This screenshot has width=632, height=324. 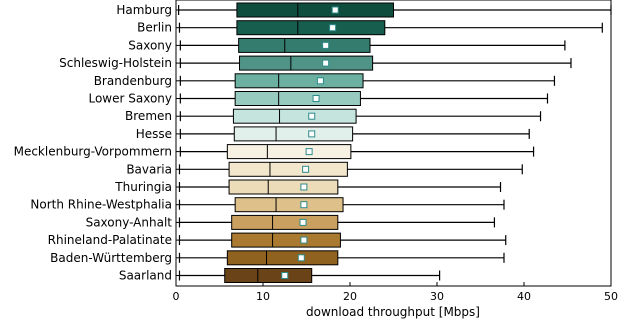 I want to click on category-label-hesse: Hesse, so click(x=154, y=134).